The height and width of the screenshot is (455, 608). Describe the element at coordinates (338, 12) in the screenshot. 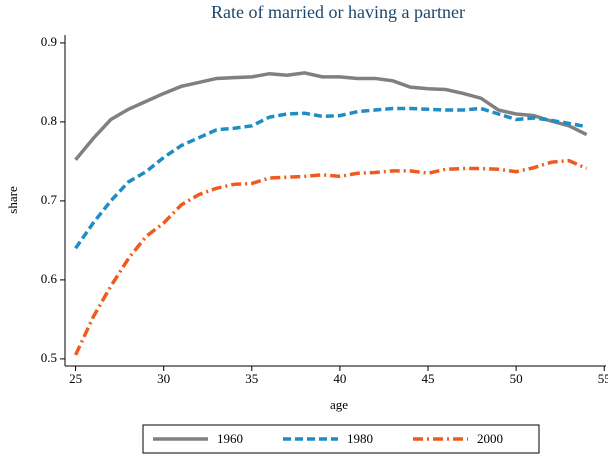

I see `chart-title: Rate of married or having a partner` at that location.